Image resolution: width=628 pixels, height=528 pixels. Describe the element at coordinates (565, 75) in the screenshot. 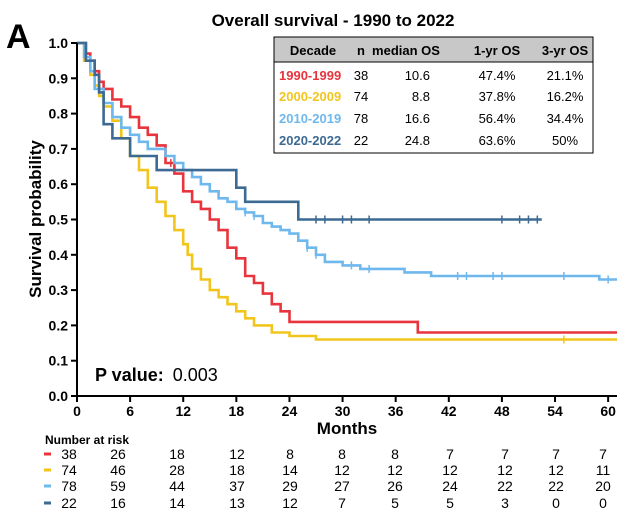

I see `table-cell: 21.1%` at that location.